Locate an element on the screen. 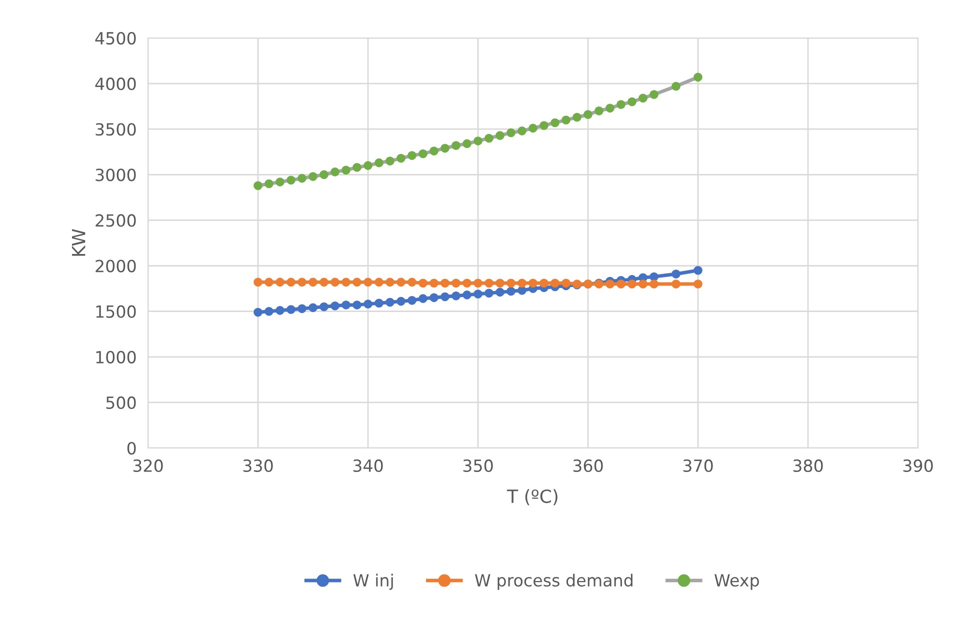  legend-label: Wexp is located at coordinates (736, 582).